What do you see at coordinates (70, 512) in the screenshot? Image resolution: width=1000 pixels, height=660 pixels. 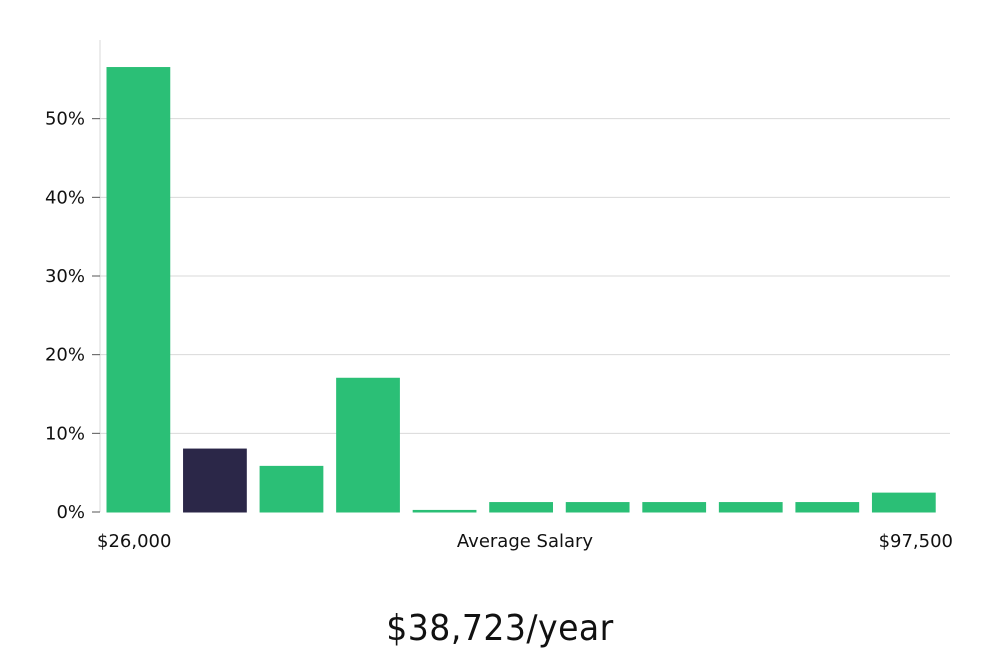 I see `y-tick-label: 0%` at bounding box center [70, 512].